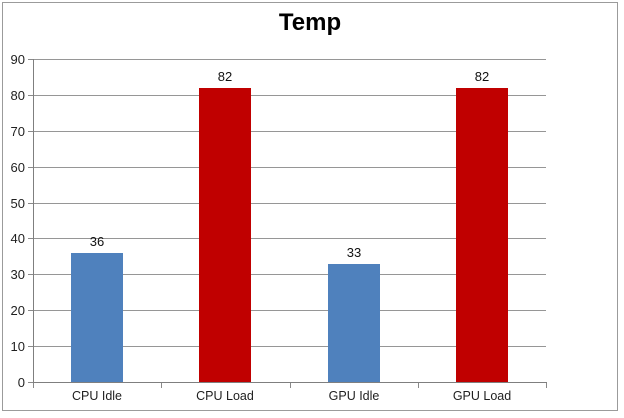 The width and height of the screenshot is (624, 418). I want to click on y-axis-line, so click(33, 221).